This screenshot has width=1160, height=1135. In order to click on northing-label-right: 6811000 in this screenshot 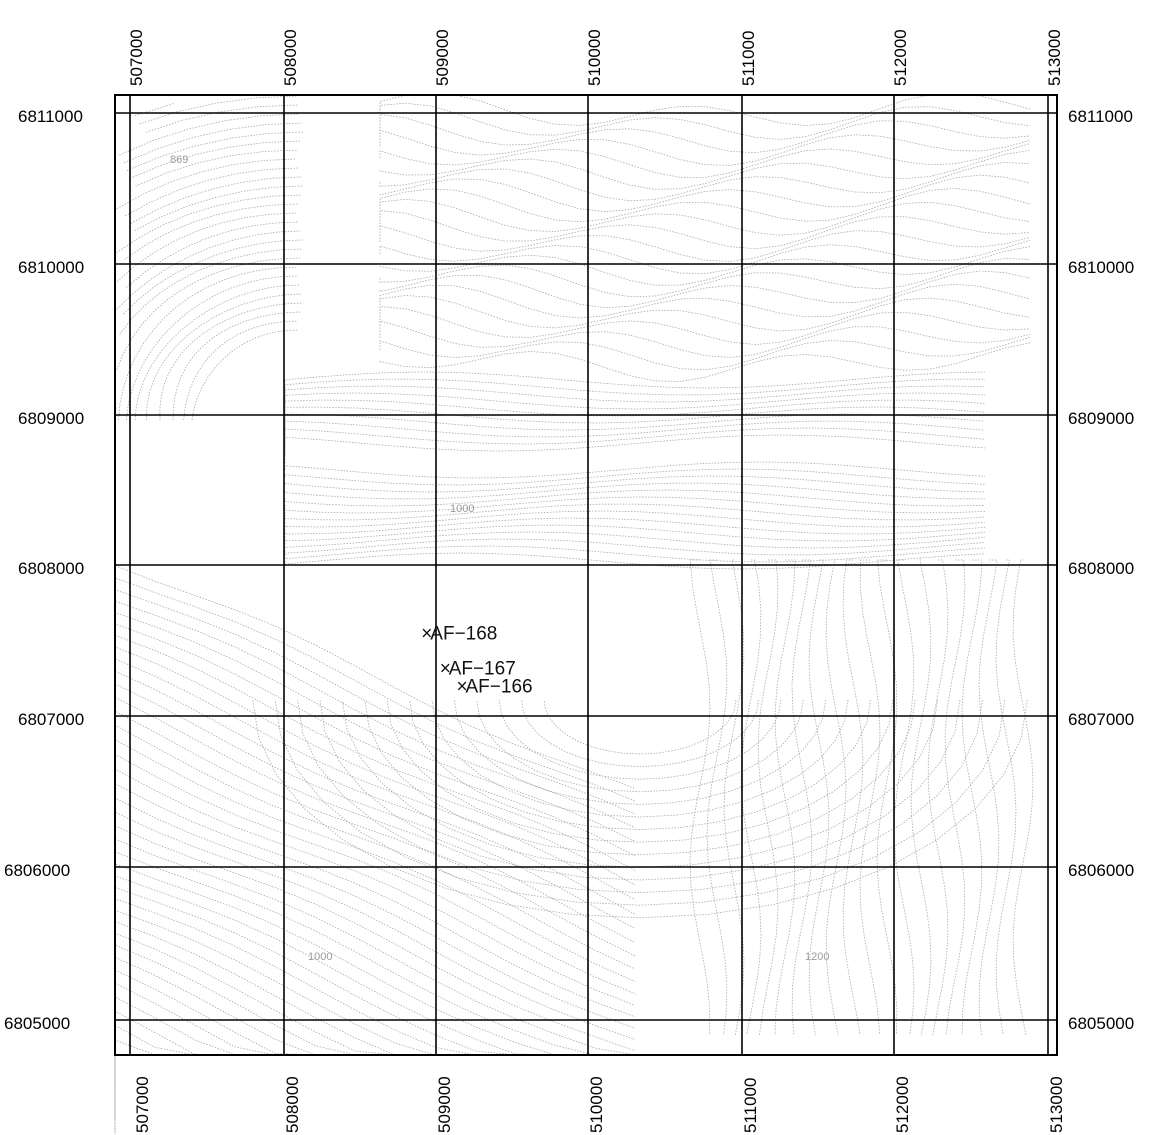, I will do `click(1100, 116)`.